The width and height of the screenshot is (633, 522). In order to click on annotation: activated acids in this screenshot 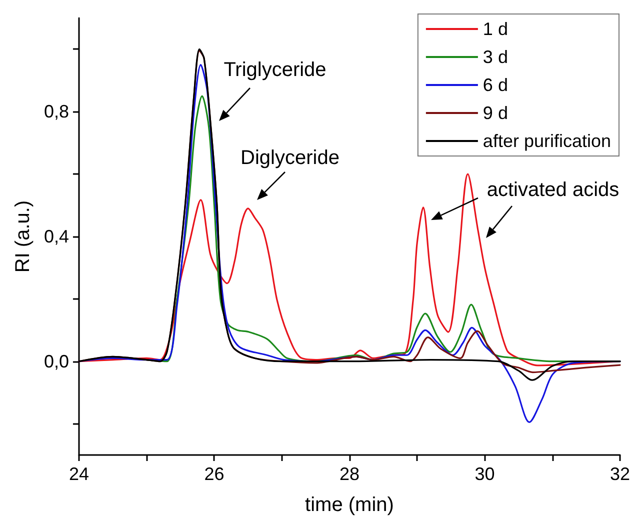, I will do `click(553, 190)`.